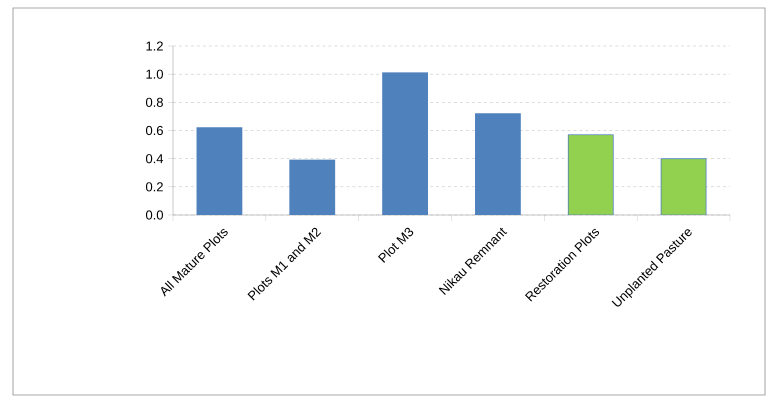  What do you see at coordinates (154, 215) in the screenshot?
I see `y-tick-label: 0.0` at bounding box center [154, 215].